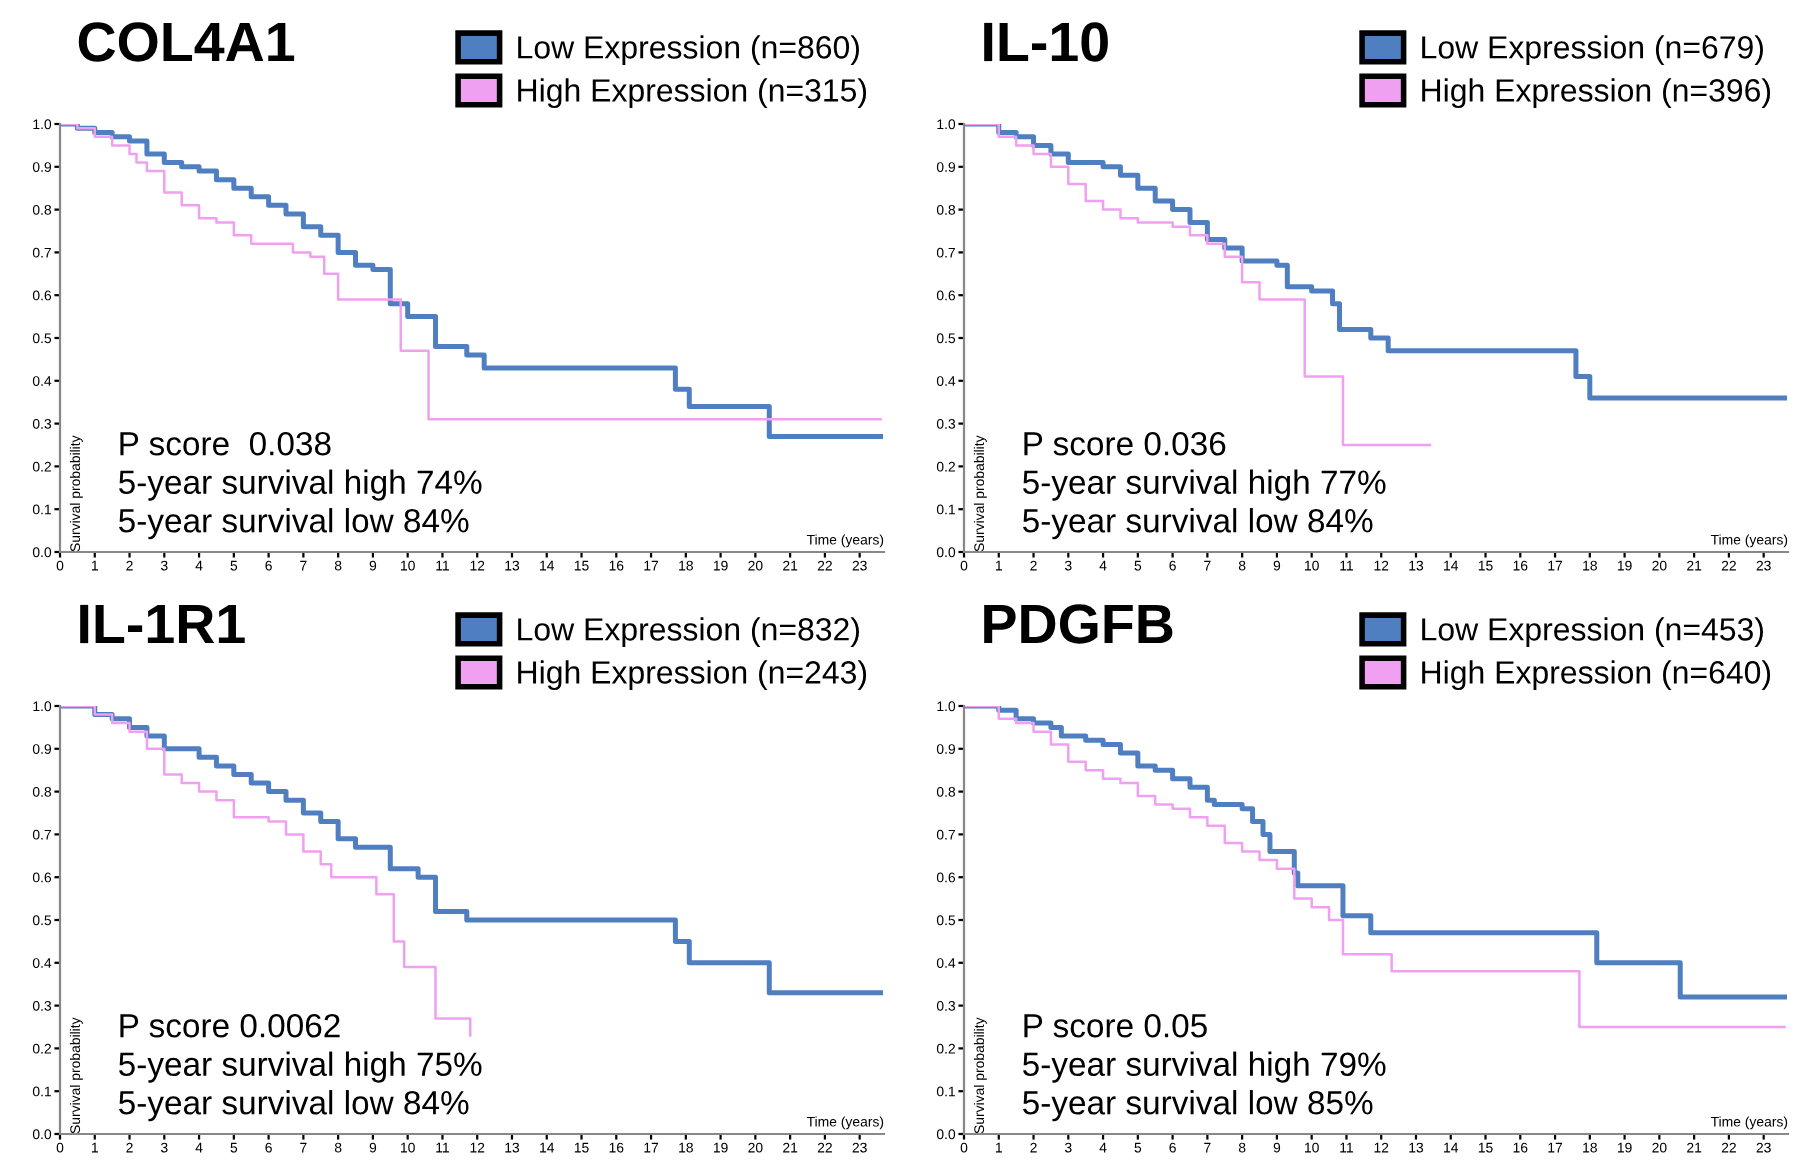  I want to click on chart-title: IL-1R1, so click(162, 624).